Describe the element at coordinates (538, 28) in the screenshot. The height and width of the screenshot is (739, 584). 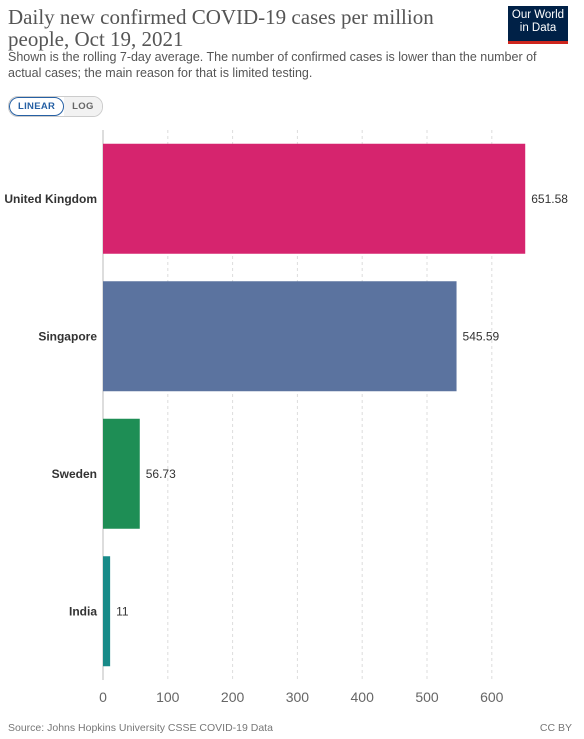
I see `logo-line-2: in Data` at that location.